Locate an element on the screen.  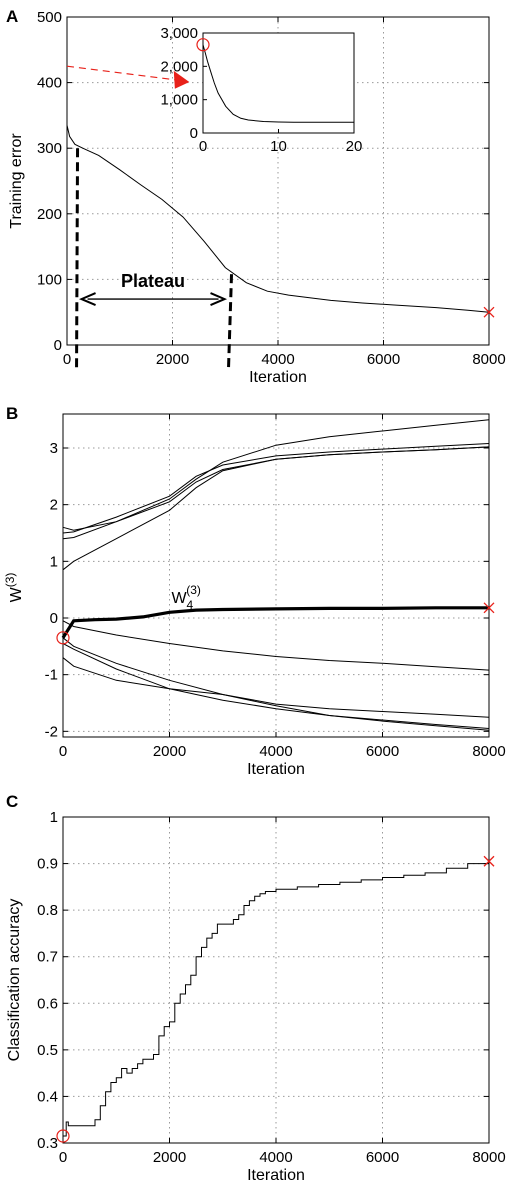
inset-chart: 0 10 20 0 1,000 2,000 3,000 is located at coordinates (261, 90).